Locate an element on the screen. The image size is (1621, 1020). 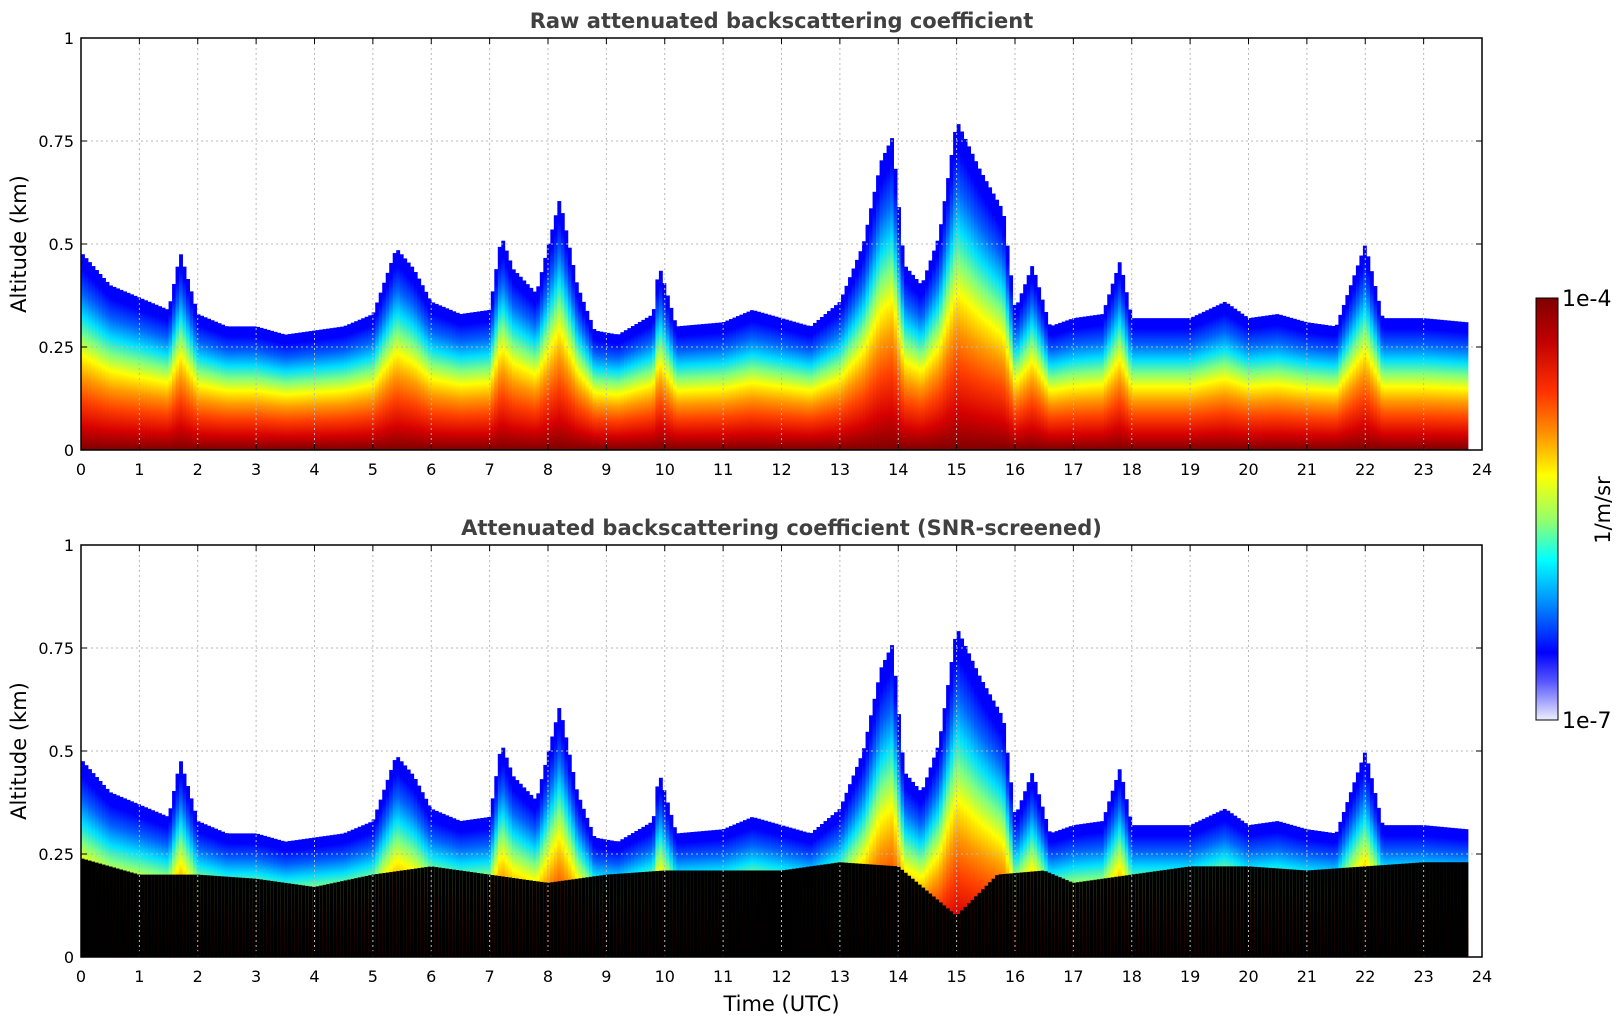
x-tick-label: 16 is located at coordinates (1015, 469).